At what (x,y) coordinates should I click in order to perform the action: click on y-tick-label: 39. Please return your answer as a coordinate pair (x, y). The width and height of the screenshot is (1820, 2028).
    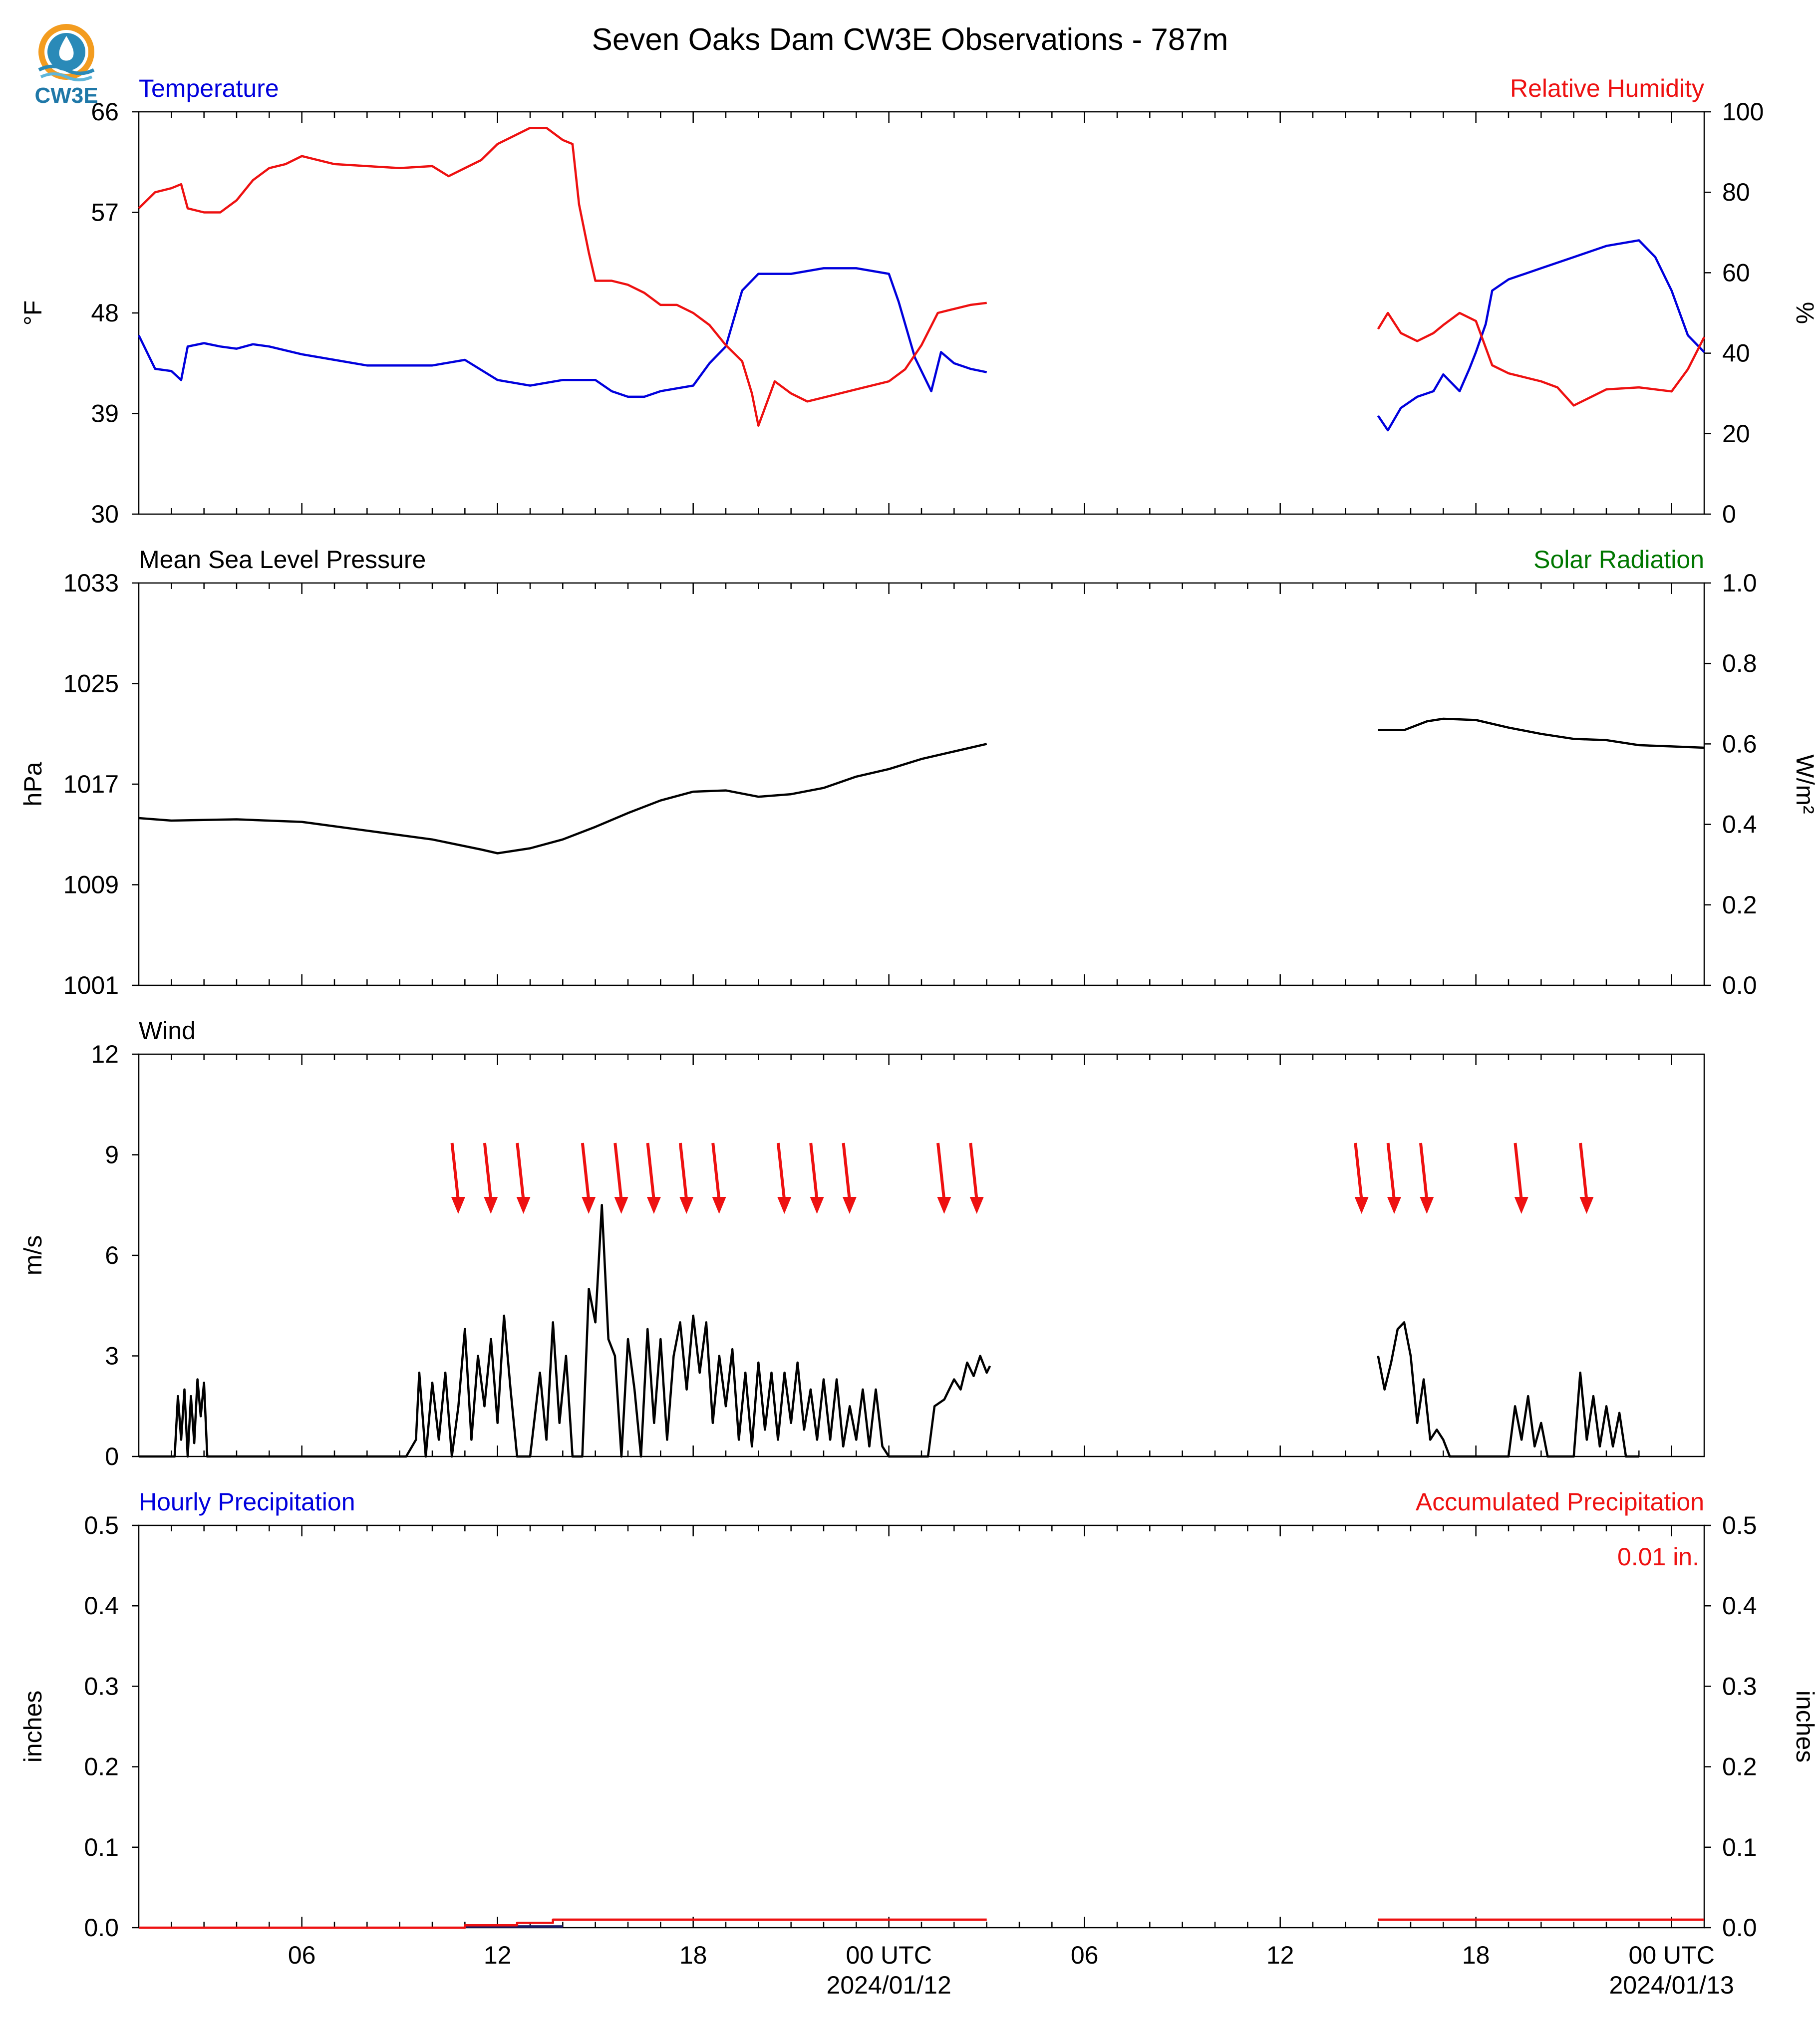
    Looking at the image, I should click on (105, 414).